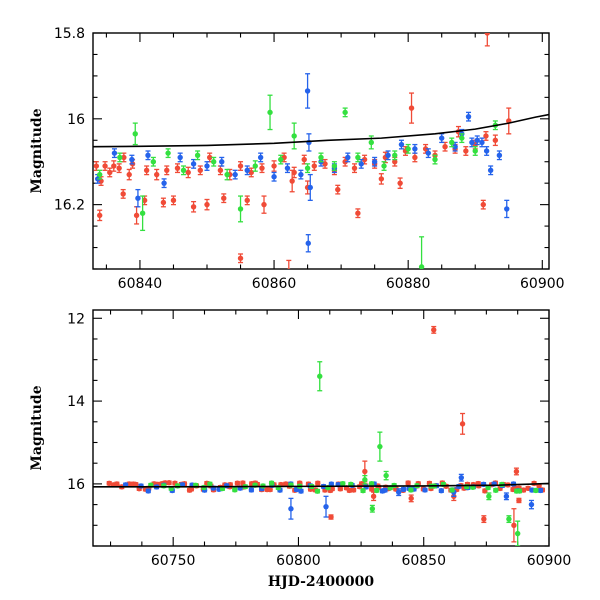 Image resolution: width=600 pixels, height=600 pixels. What do you see at coordinates (140, 284) in the screenshot?
I see `x-tick-label: 60840` at bounding box center [140, 284].